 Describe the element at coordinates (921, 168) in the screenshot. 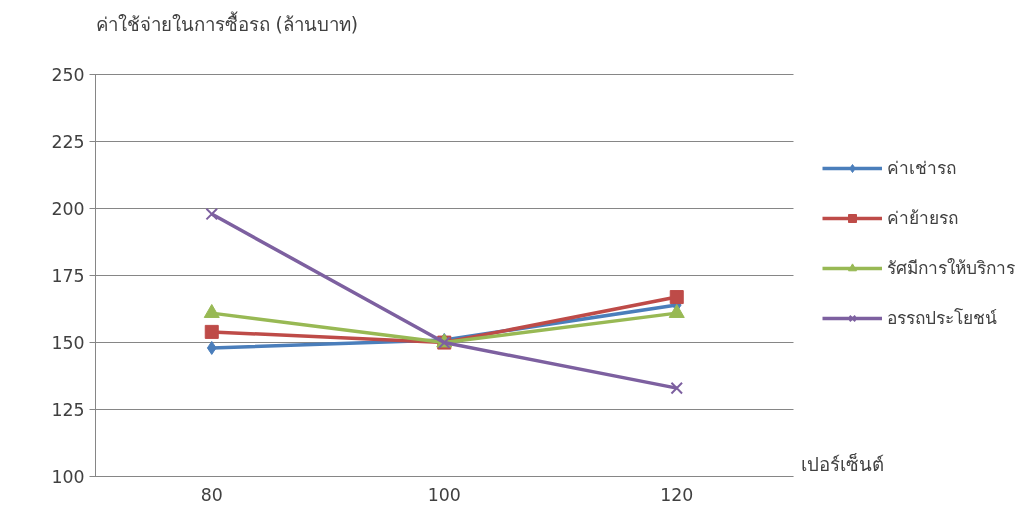

I see `legend-label: ค่าเช่ารถ` at that location.